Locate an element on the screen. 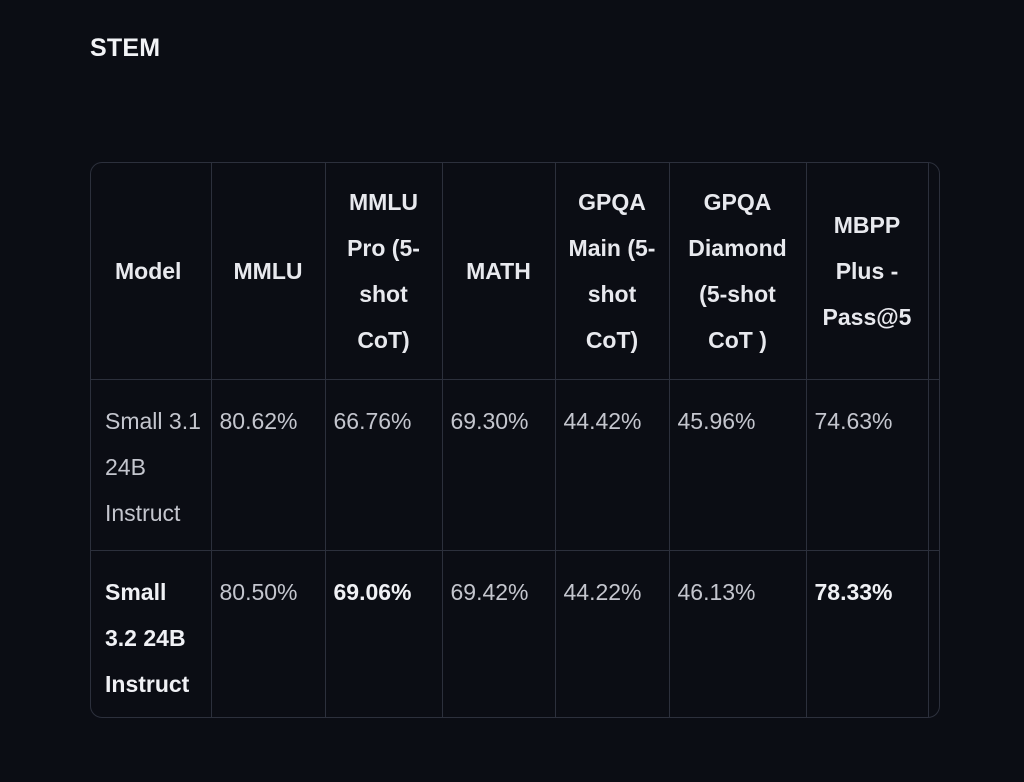 This screenshot has height=782, width=1024. header-mmlu: MMLU is located at coordinates (268, 271).